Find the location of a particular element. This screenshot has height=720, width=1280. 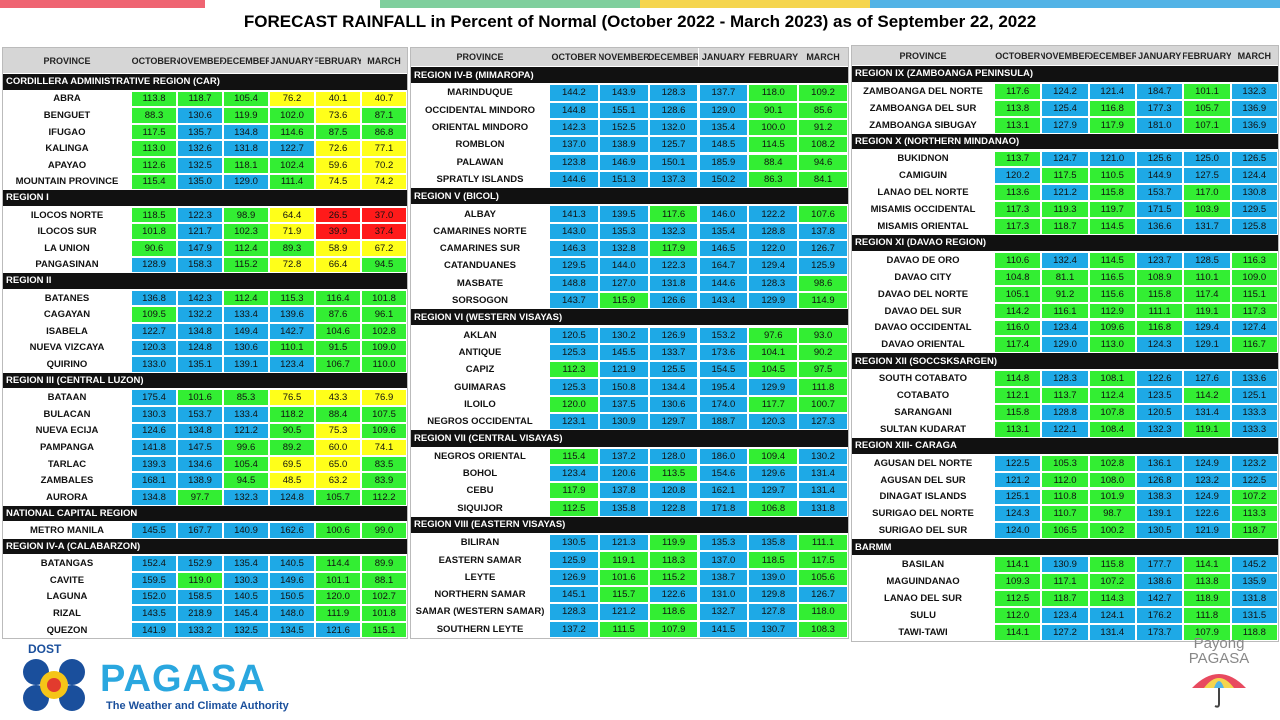

value-cell: 126.7 is located at coordinates (823, 249).